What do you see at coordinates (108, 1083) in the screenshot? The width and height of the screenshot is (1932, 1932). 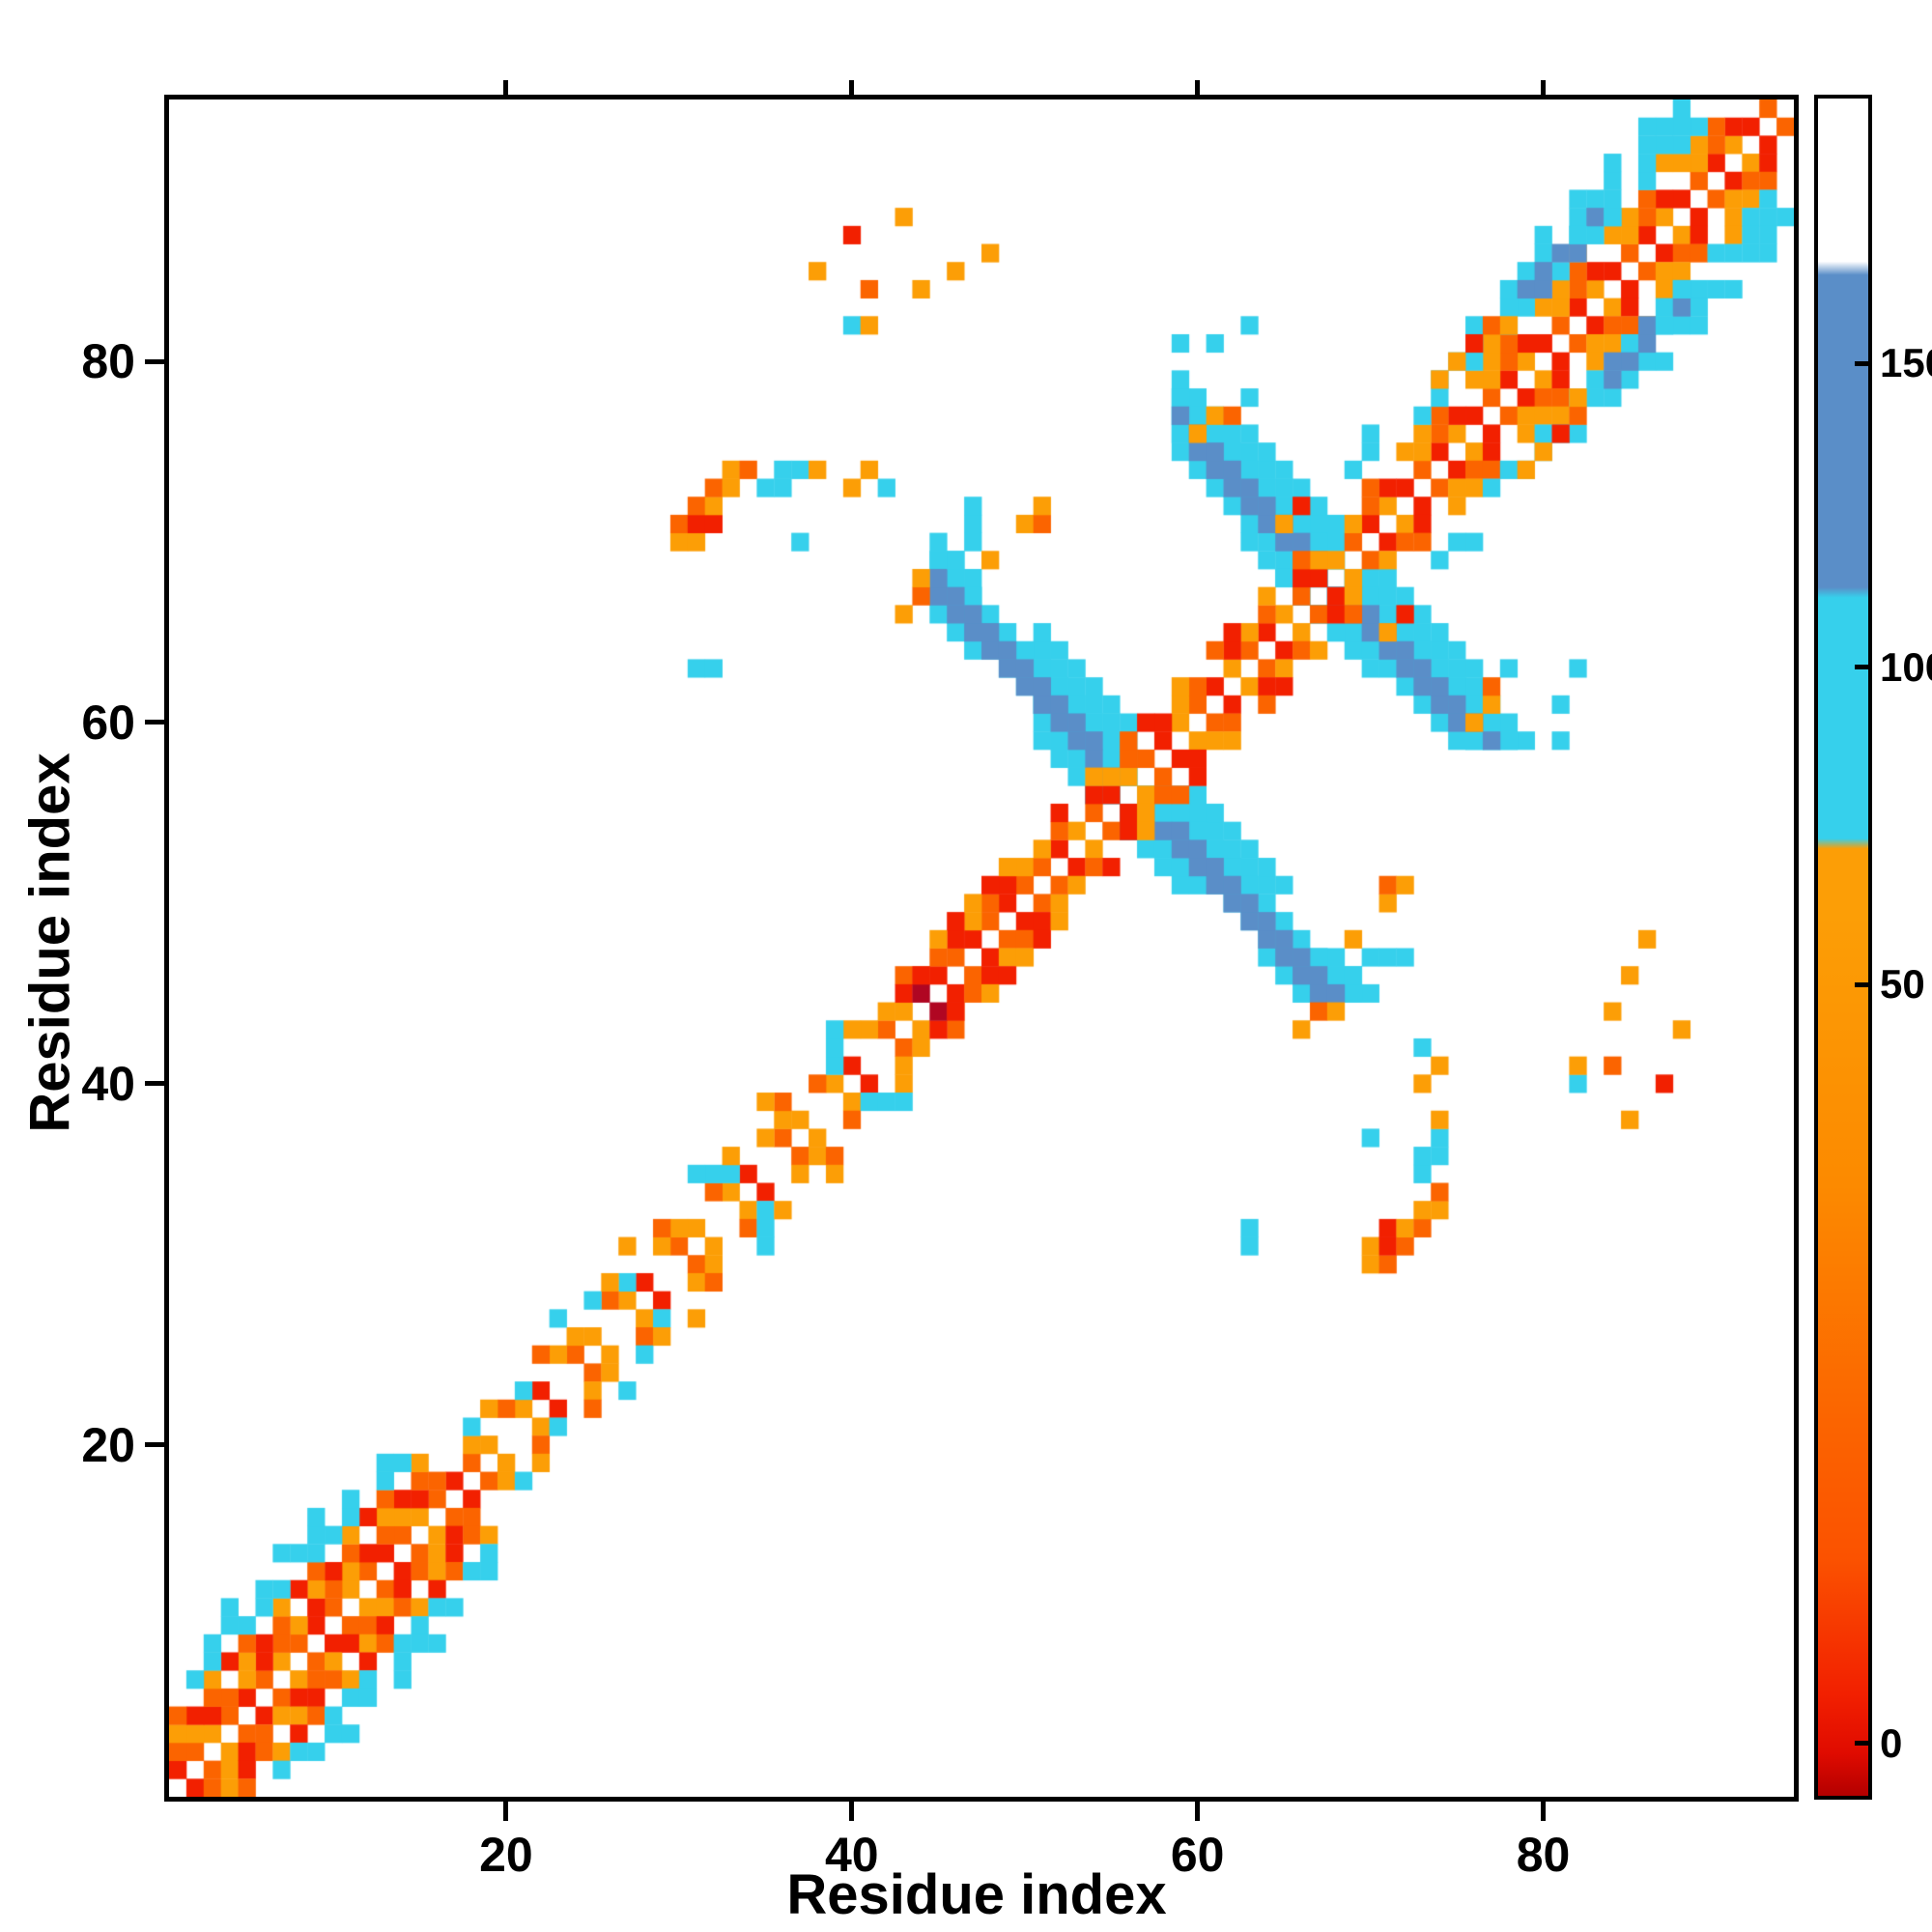 I see `y-tick-label: 40` at bounding box center [108, 1083].